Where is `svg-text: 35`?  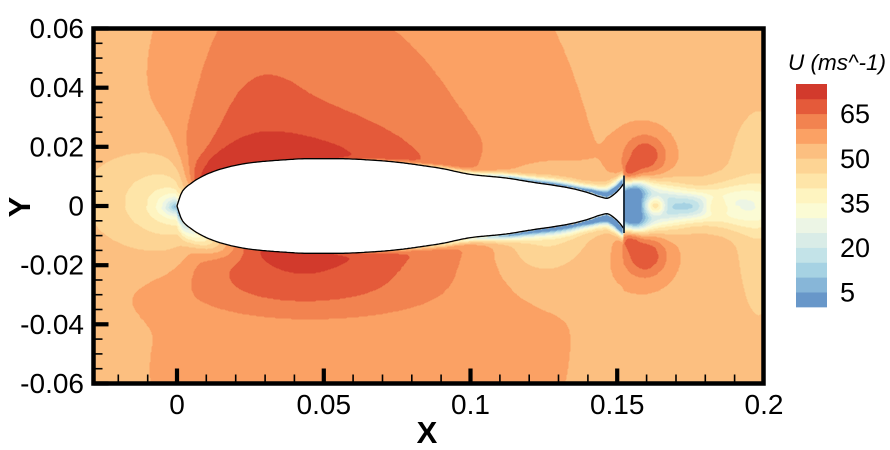
svg-text: 35 is located at coordinates (855, 203).